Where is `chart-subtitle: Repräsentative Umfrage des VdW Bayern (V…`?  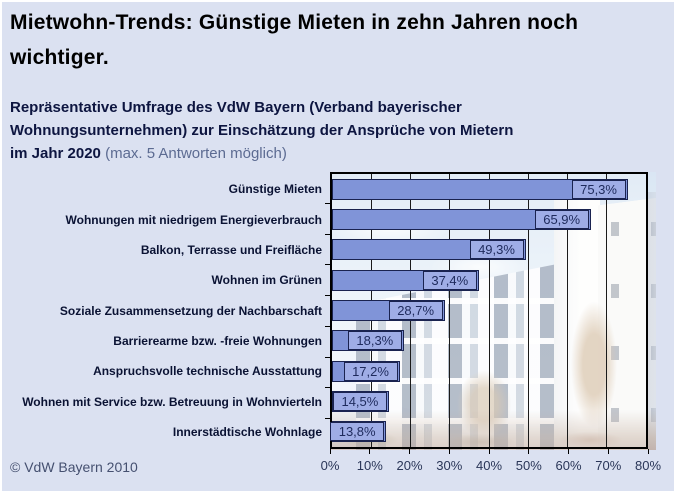
chart-subtitle: Repräsentative Umfrage des VdW Bayern (V… is located at coordinates (330, 130).